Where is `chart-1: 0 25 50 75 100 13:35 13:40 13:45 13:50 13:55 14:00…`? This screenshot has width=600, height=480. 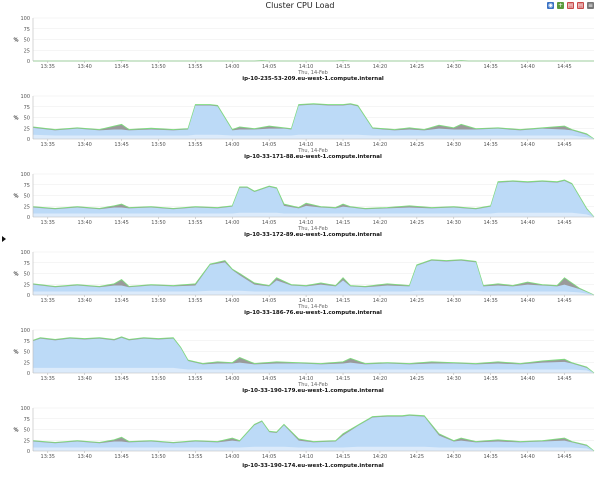 chart-1: 0 25 50 75 100 13:35 13:40 13:45 13:50 13:55 14:00… is located at coordinates (304, 127).